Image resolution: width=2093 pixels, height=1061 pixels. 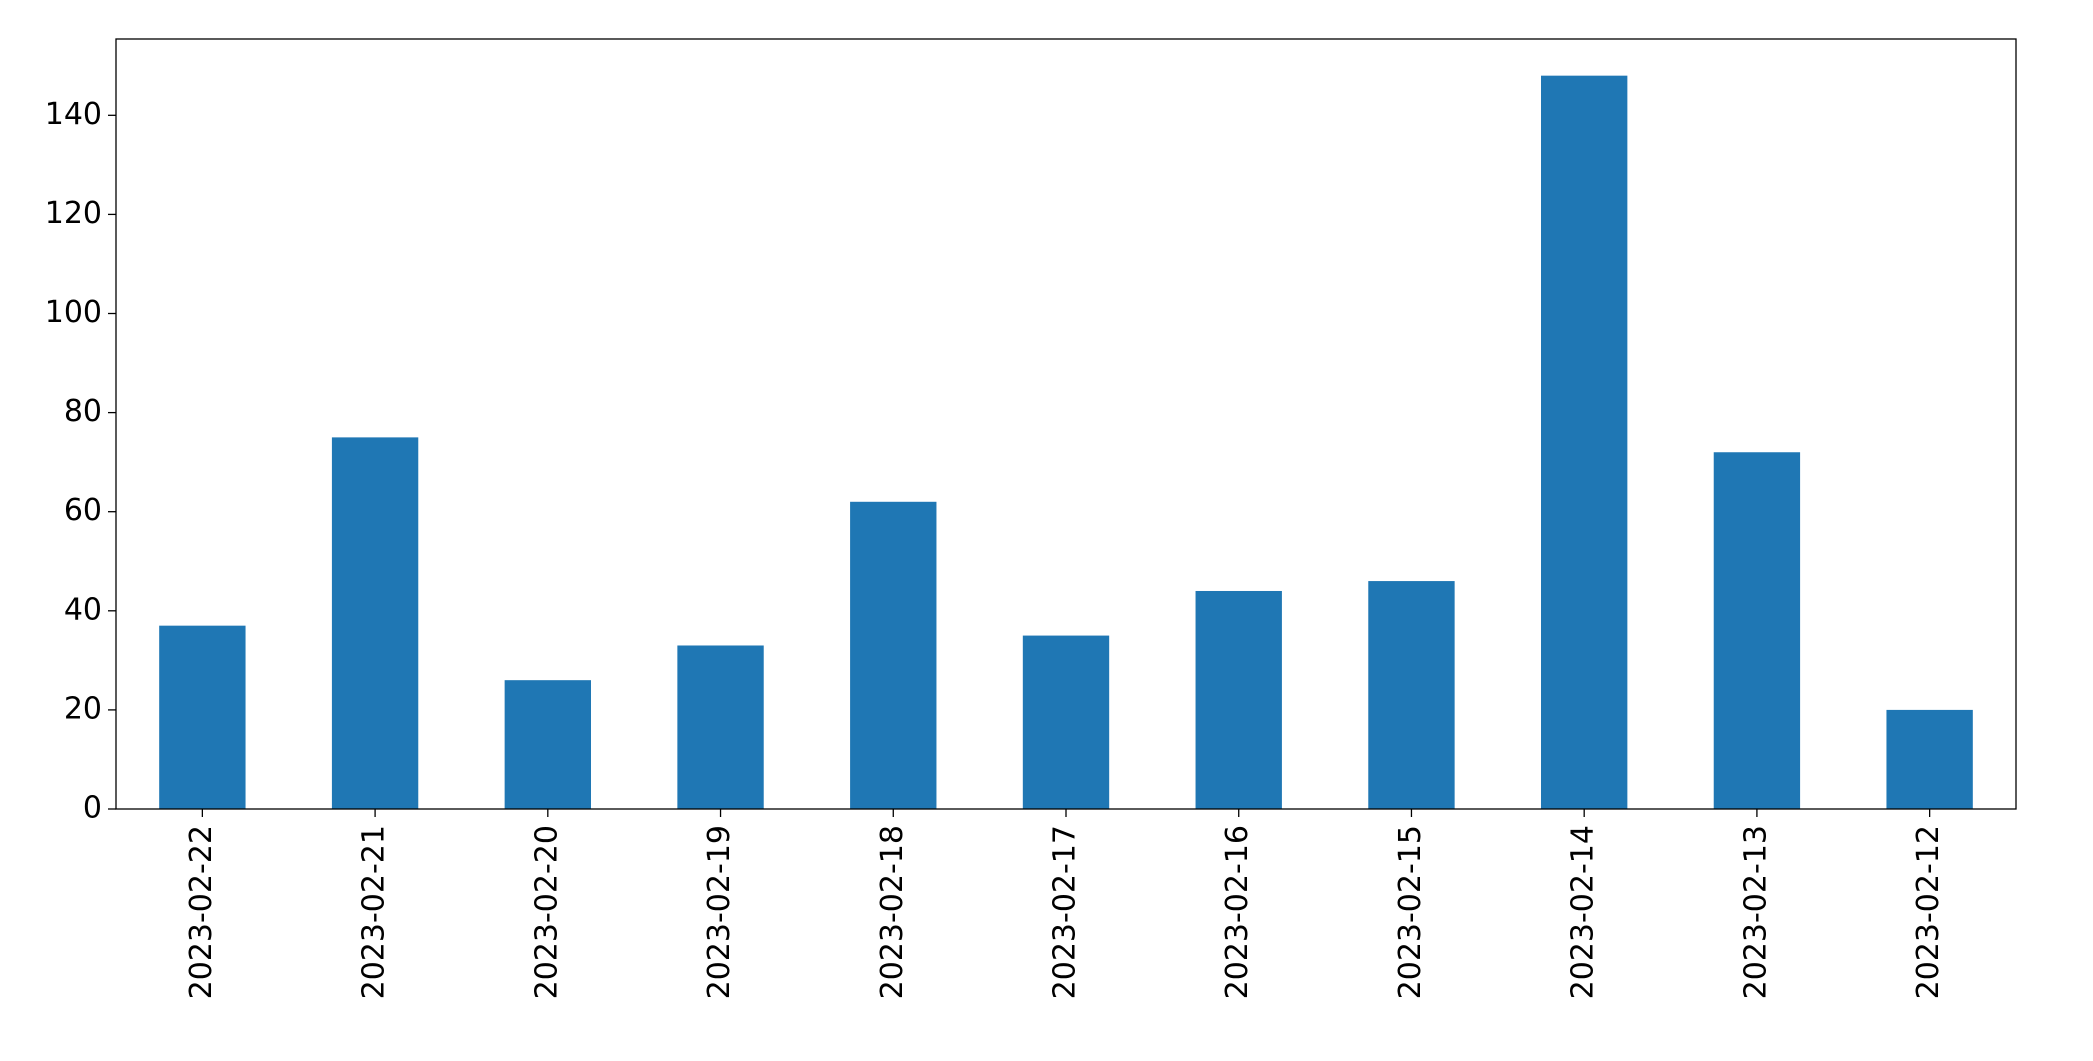 I want to click on x-tick-label: 2023-02-21, so click(x=374, y=912).